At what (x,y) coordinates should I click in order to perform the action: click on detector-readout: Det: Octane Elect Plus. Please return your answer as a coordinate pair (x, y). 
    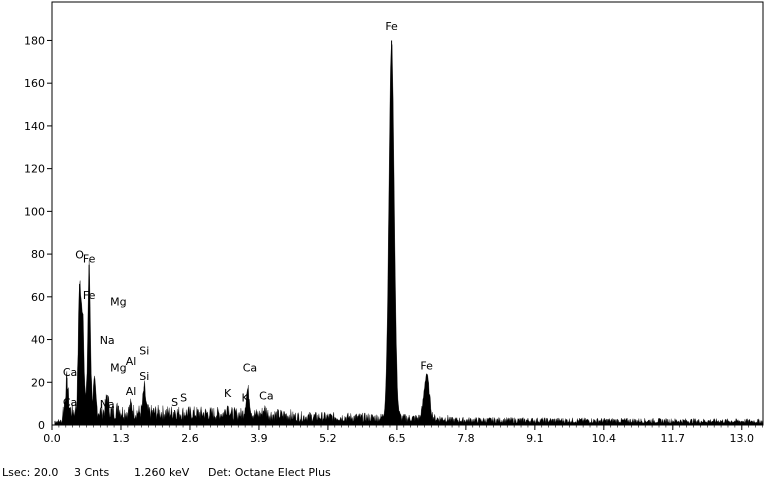
    Looking at the image, I should click on (269, 472).